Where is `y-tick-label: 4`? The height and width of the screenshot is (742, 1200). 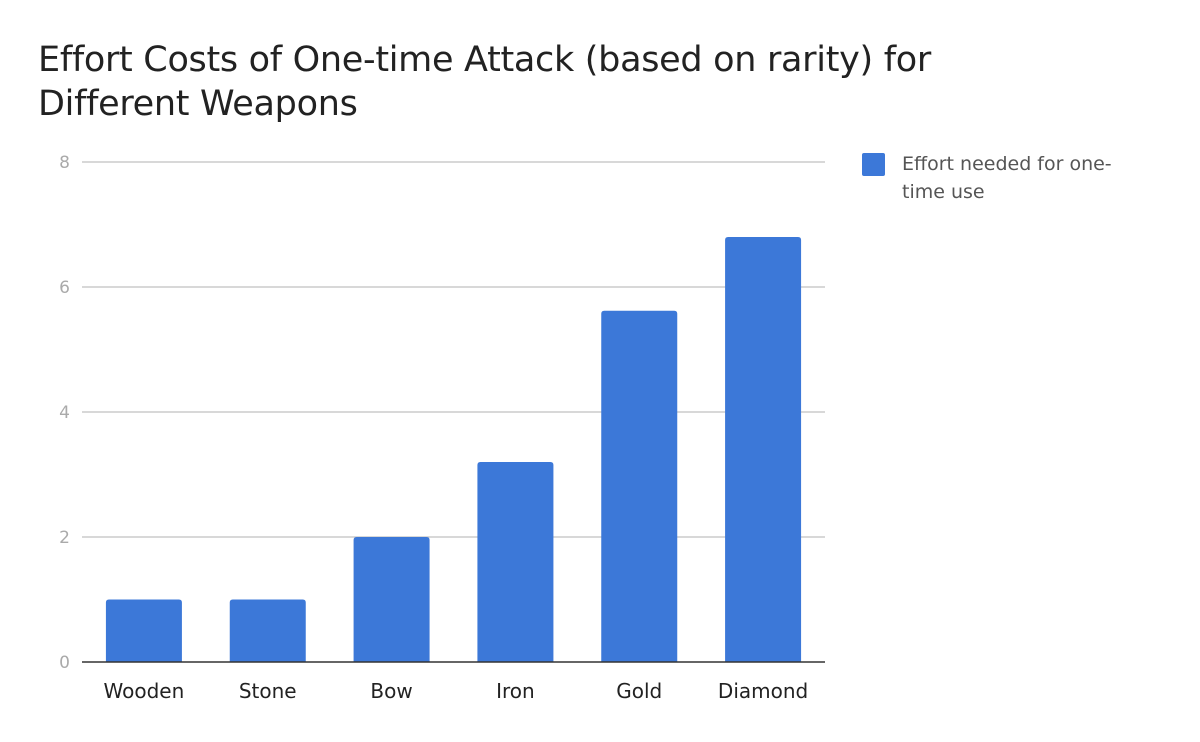
y-tick-label: 4 is located at coordinates (64, 413).